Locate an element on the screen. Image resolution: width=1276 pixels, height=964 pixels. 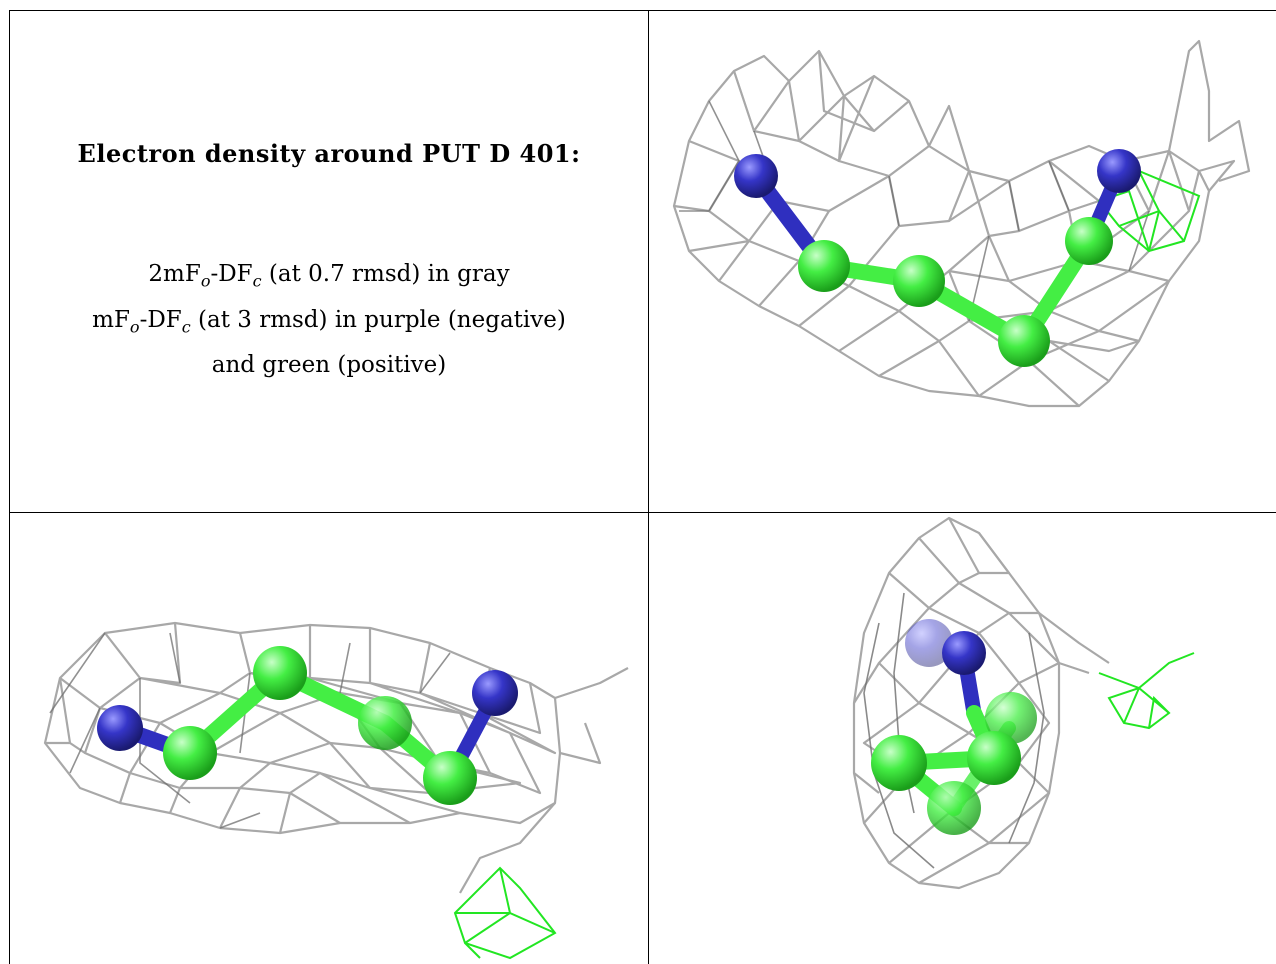
panel-title: Electron density around PUT D 401: is located at coordinates (329, 153).